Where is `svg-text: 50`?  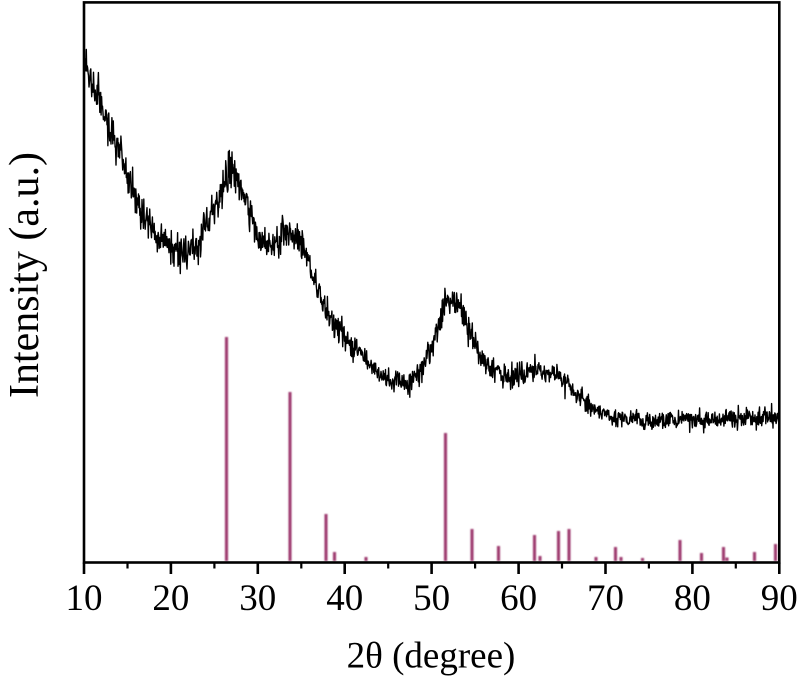
svg-text: 50 is located at coordinates (431, 598).